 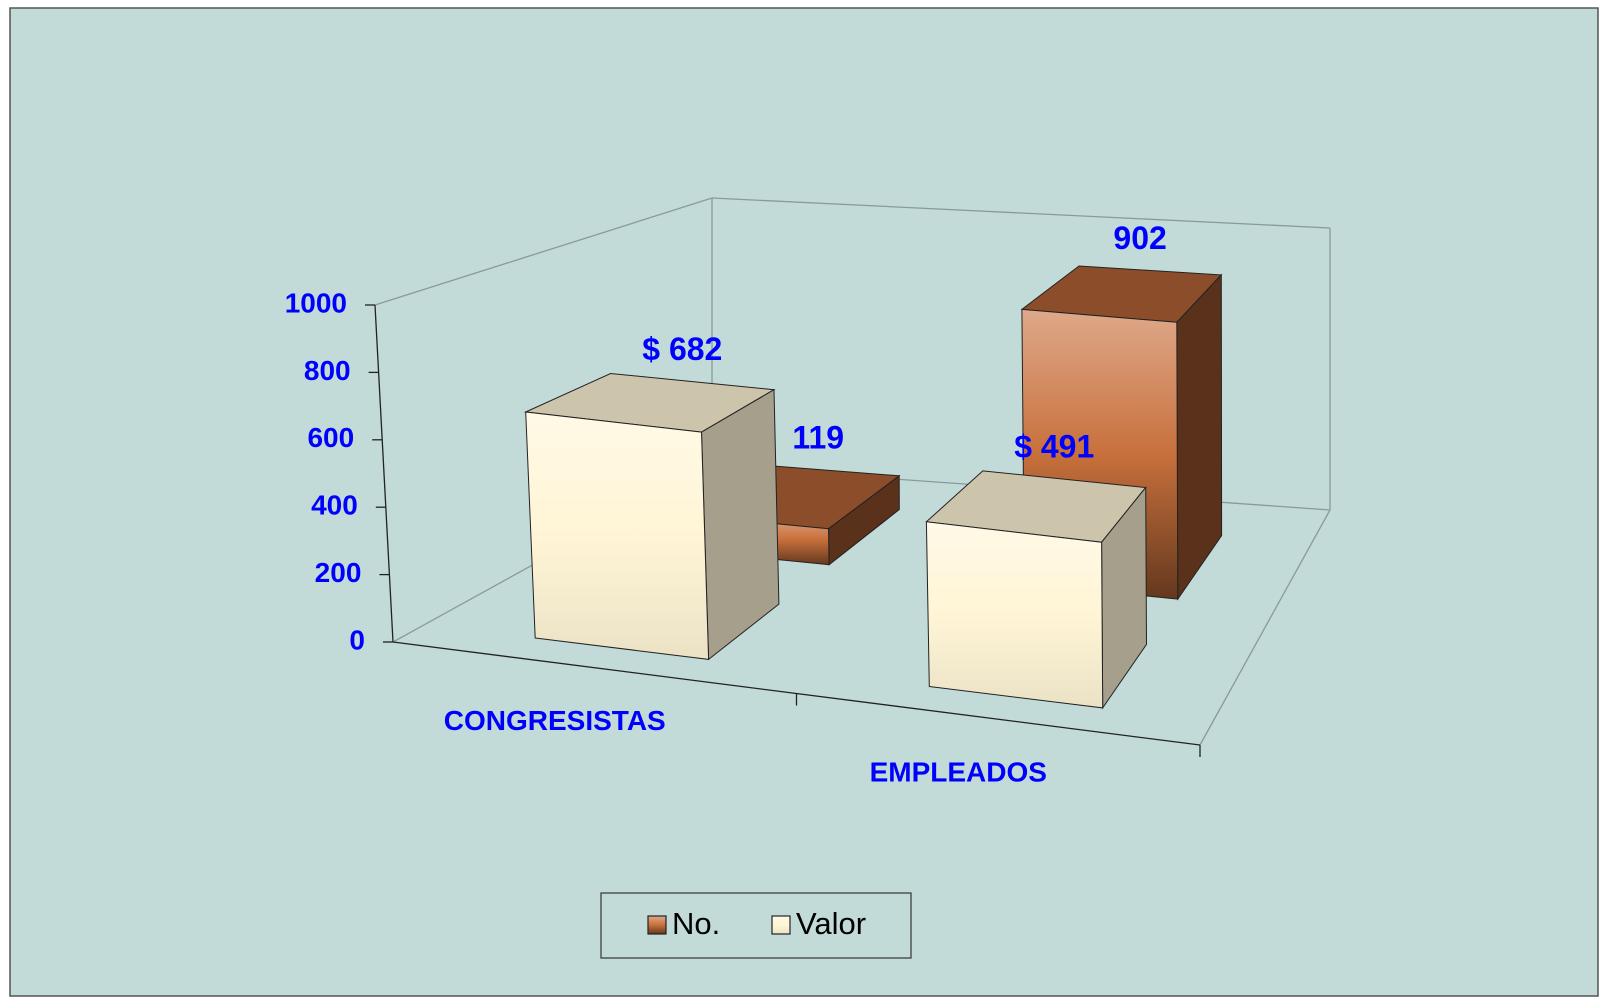 What do you see at coordinates (327, 370) in the screenshot?
I see `y-tick-label: 800` at bounding box center [327, 370].